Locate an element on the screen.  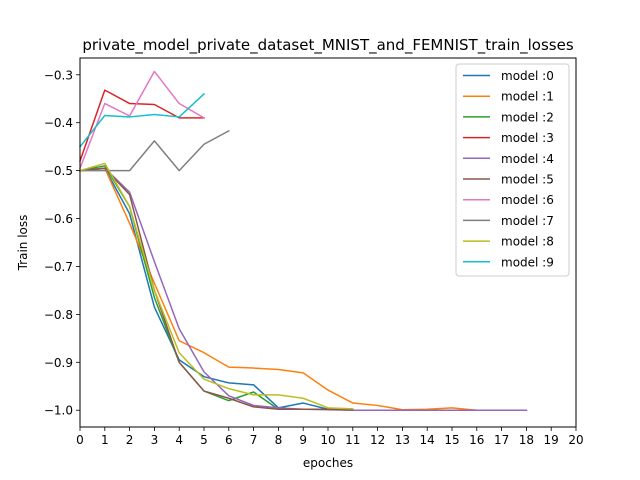
x-tick-label: 15 is located at coordinates (451, 440).